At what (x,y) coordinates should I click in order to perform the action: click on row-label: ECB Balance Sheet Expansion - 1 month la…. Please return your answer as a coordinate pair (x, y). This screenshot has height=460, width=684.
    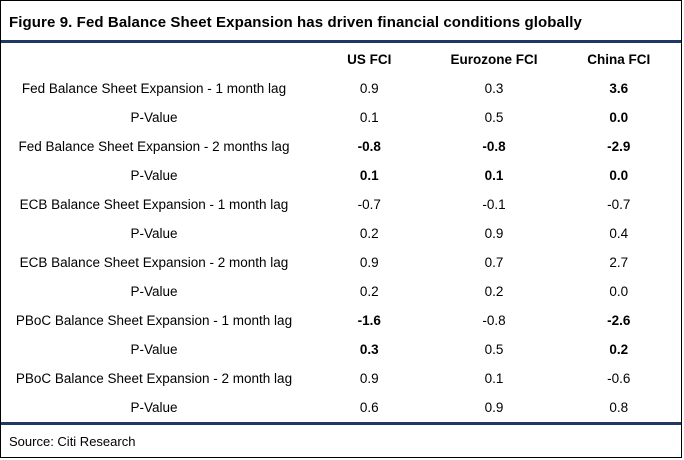
    Looking at the image, I should click on (154, 204).